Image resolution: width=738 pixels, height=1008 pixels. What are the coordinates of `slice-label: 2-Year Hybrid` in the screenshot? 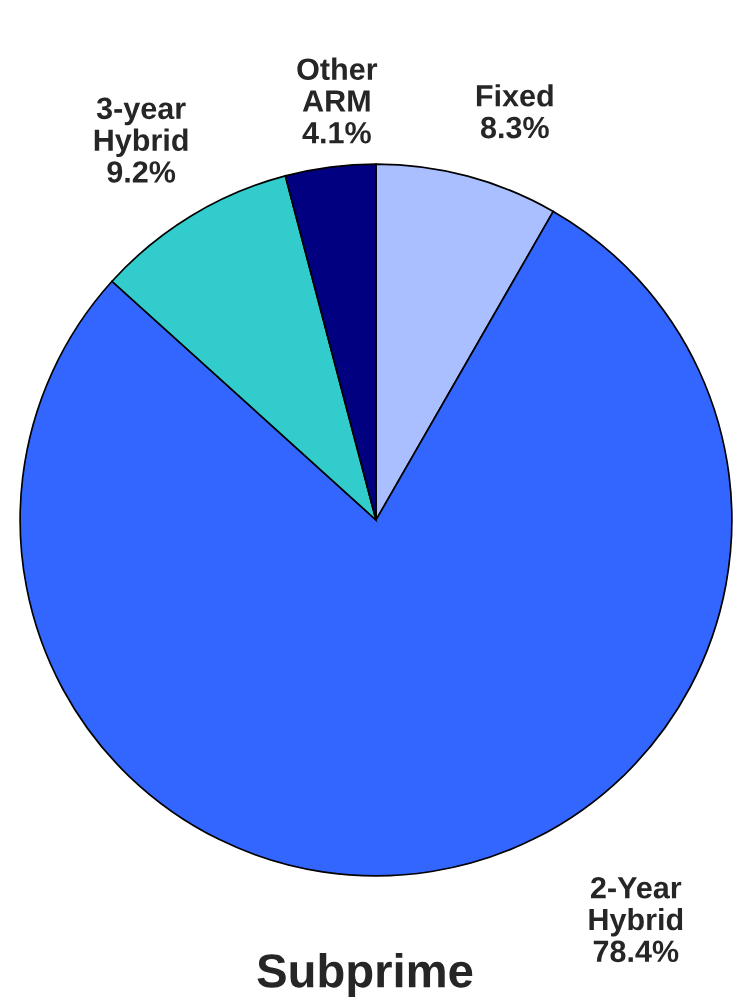 It's located at (636, 906).